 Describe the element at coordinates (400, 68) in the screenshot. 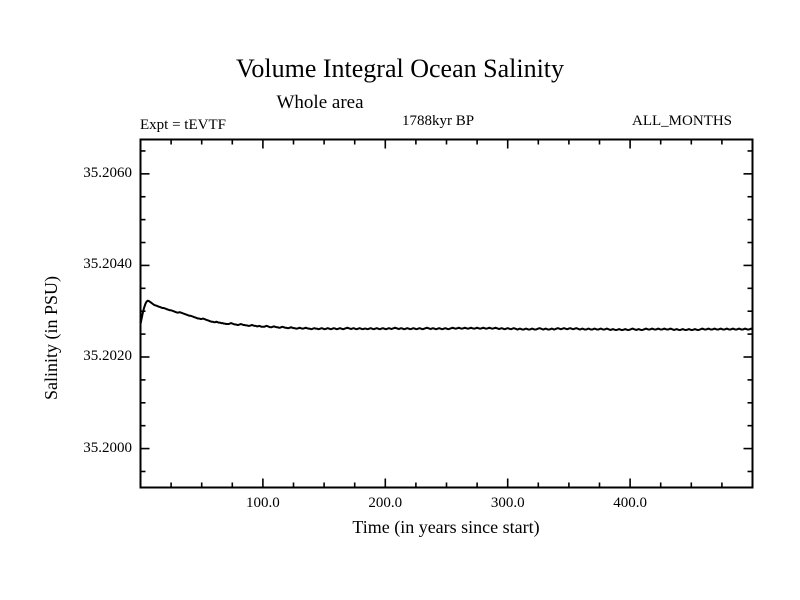

I see `chart-title: Volume Integral Ocean Salinity` at that location.